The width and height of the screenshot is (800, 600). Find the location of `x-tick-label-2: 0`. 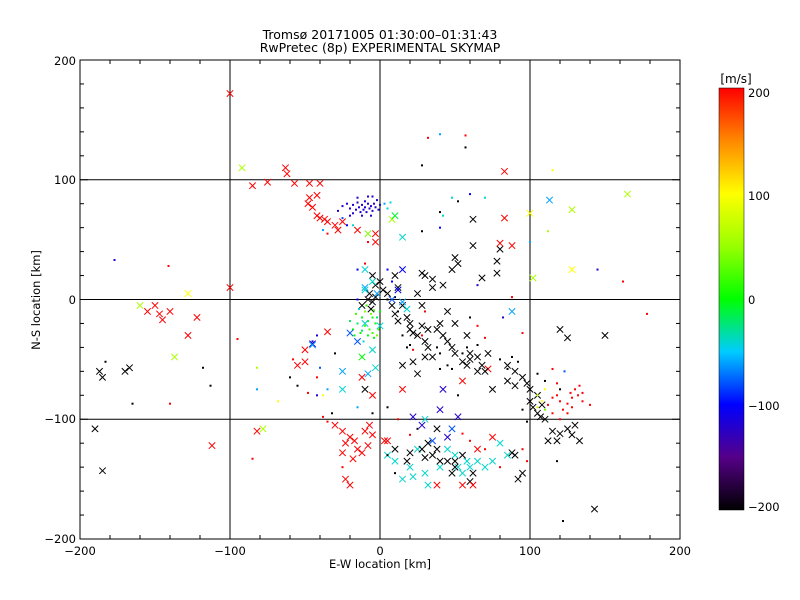

x-tick-label-2: 0 is located at coordinates (379, 551).